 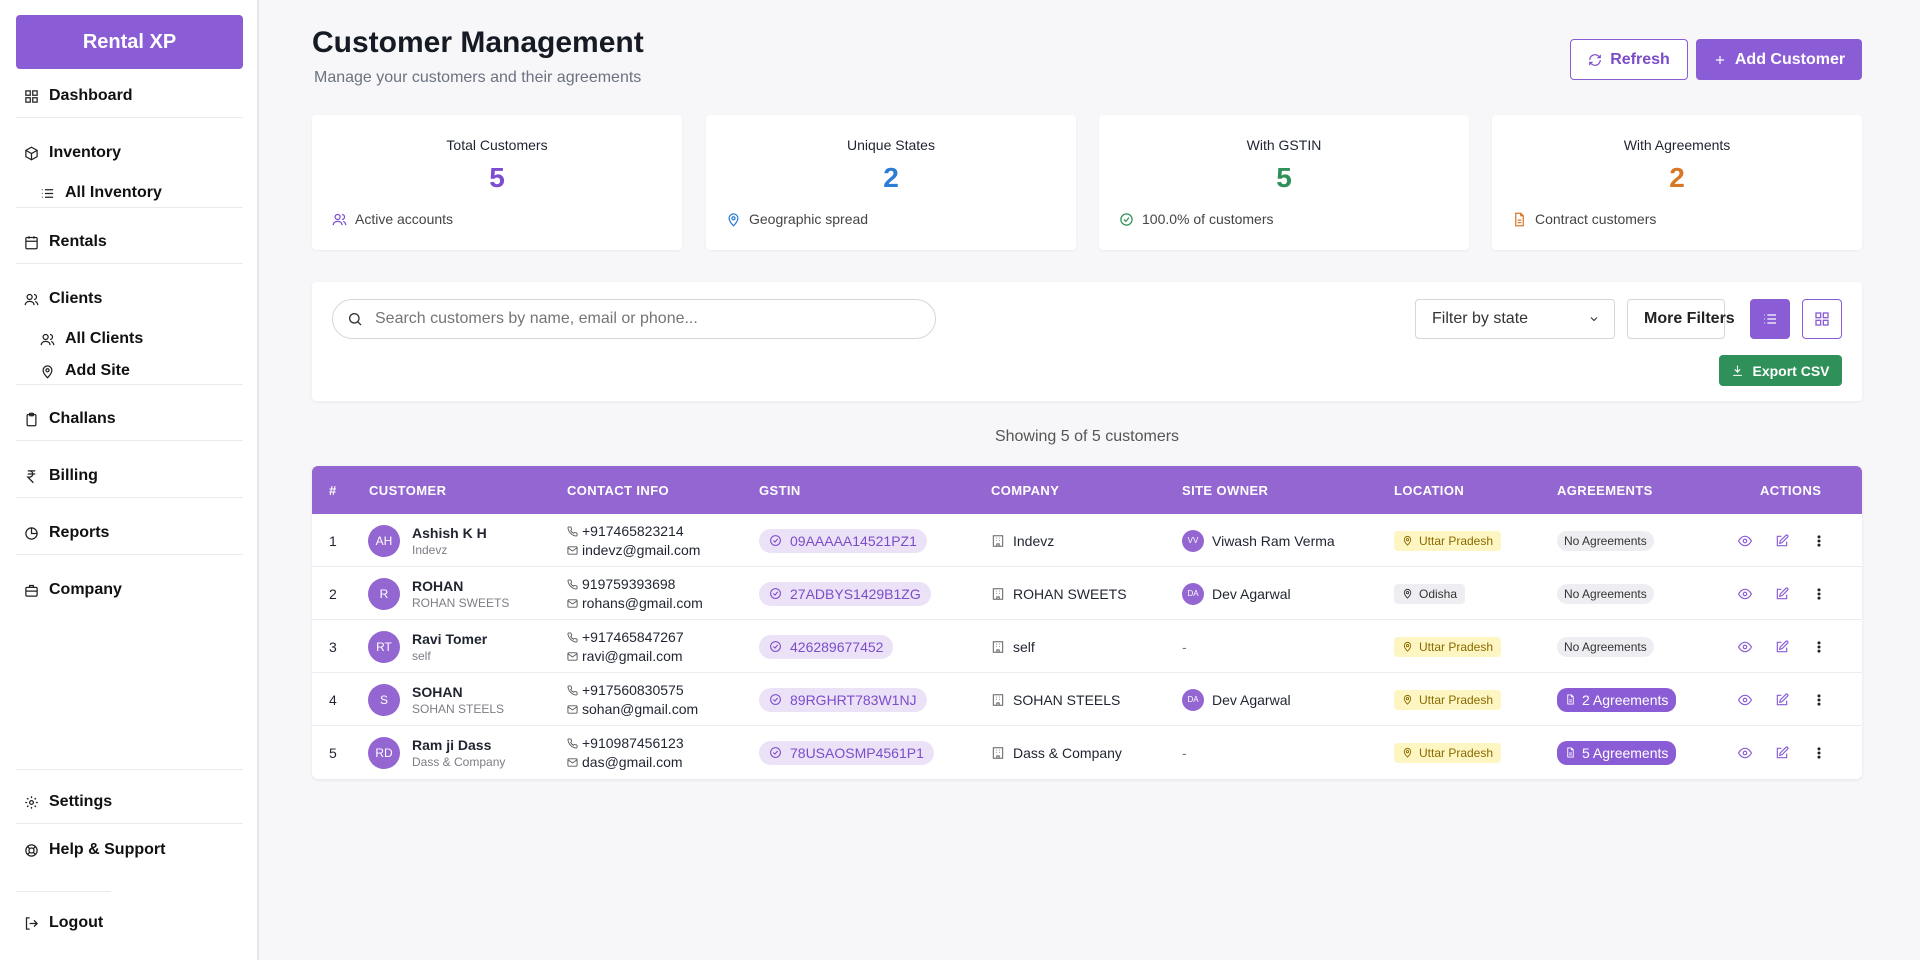 What do you see at coordinates (1640, 59) in the screenshot?
I see `refresh-label: Refresh` at bounding box center [1640, 59].